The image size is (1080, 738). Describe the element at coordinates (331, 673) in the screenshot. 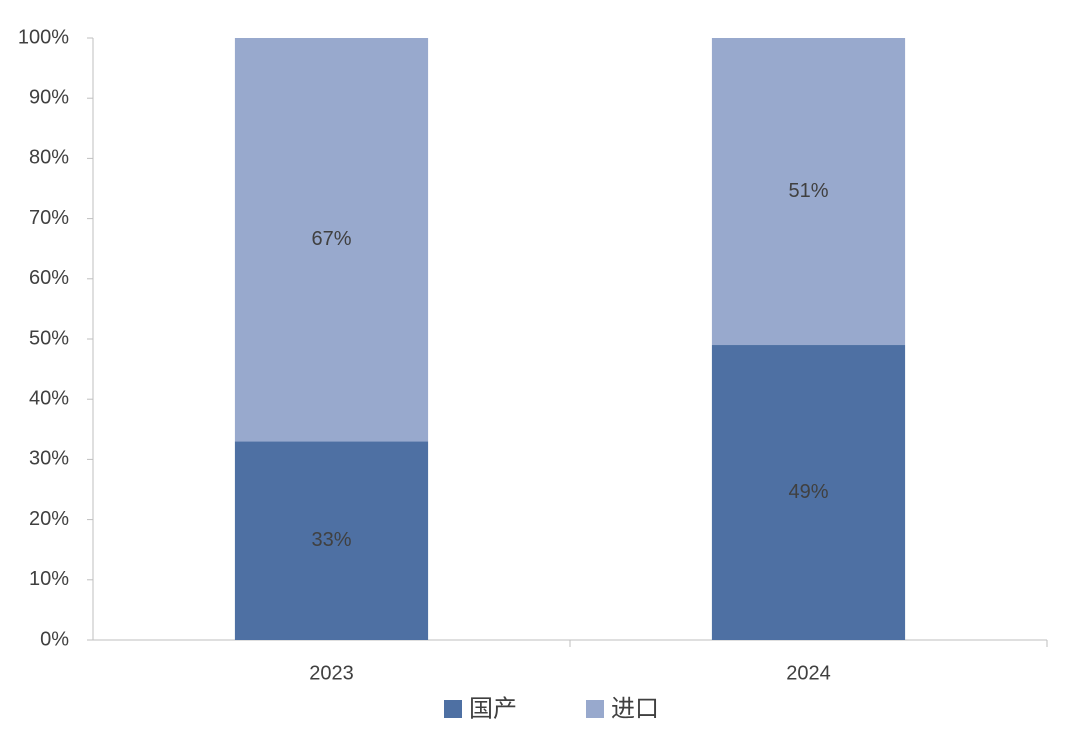

I see `x-tick-label: 2023` at that location.